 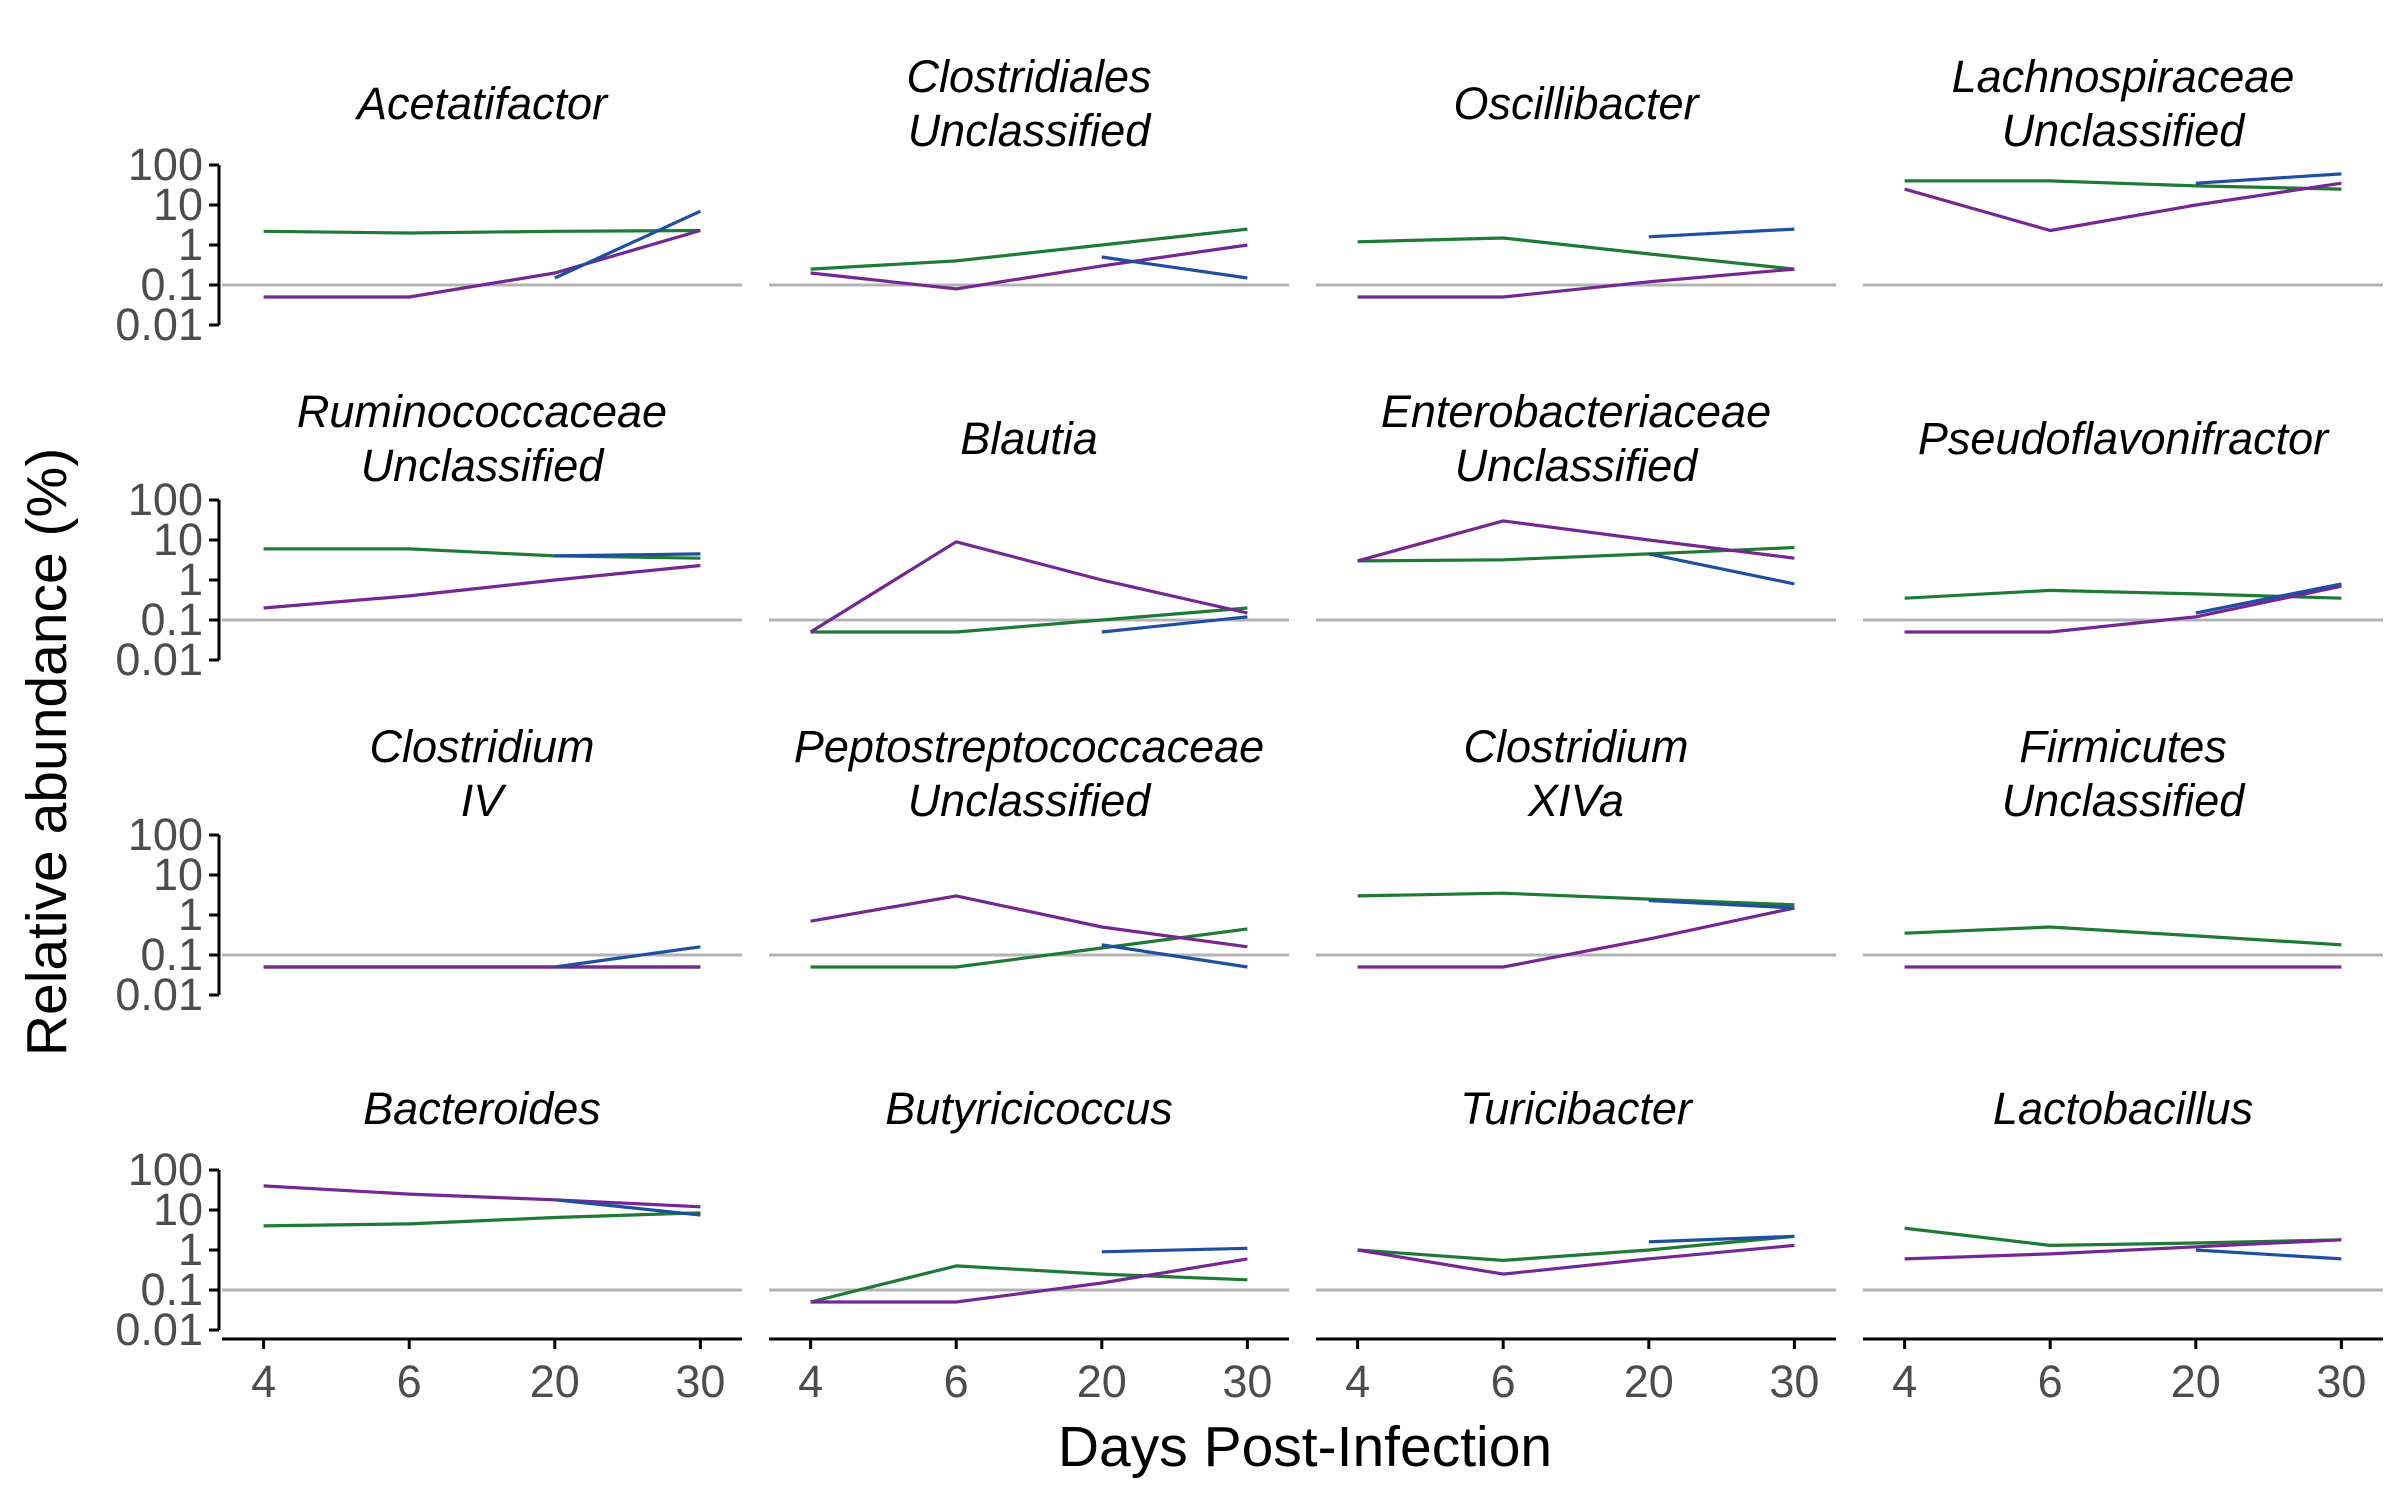 I want to click on panel-title: Firmicutes, so click(x=2123, y=746).